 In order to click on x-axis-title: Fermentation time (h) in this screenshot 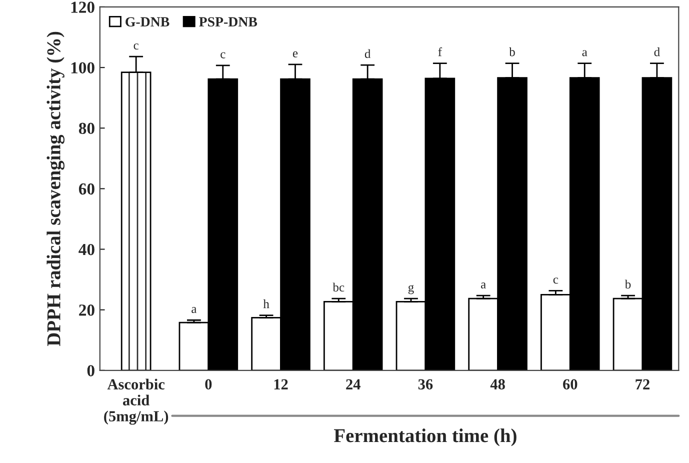, I will do `click(425, 437)`.